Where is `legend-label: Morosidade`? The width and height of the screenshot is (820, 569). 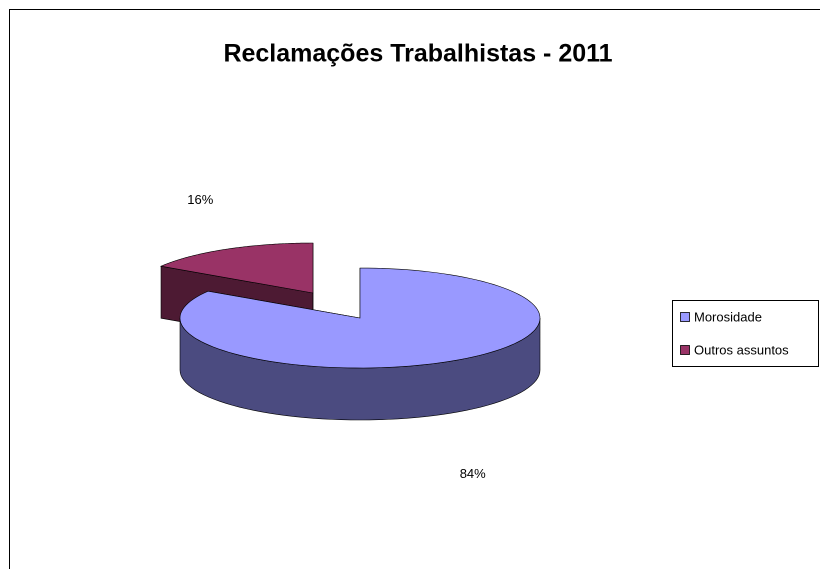 legend-label: Morosidade is located at coordinates (728, 316).